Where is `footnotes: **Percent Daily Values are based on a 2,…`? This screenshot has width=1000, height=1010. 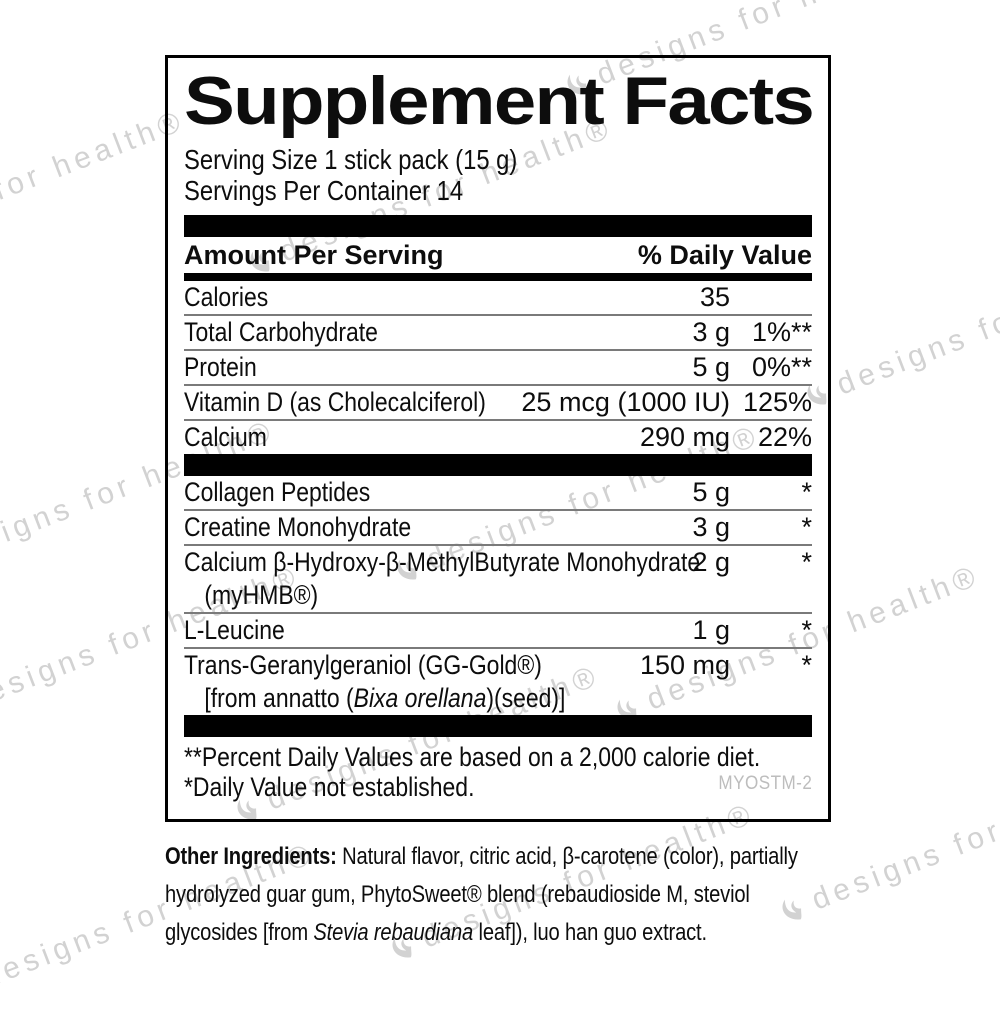
footnotes: **Percent Daily Values are based on a 2,… is located at coordinates (498, 769).